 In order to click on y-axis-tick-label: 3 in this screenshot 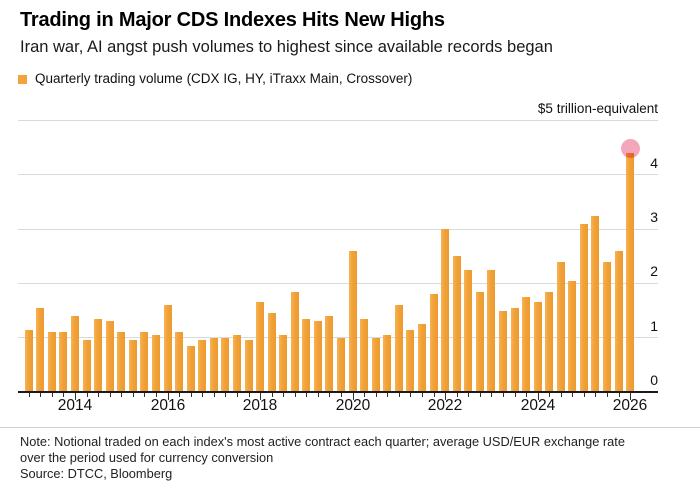, I will do `click(654, 217)`.